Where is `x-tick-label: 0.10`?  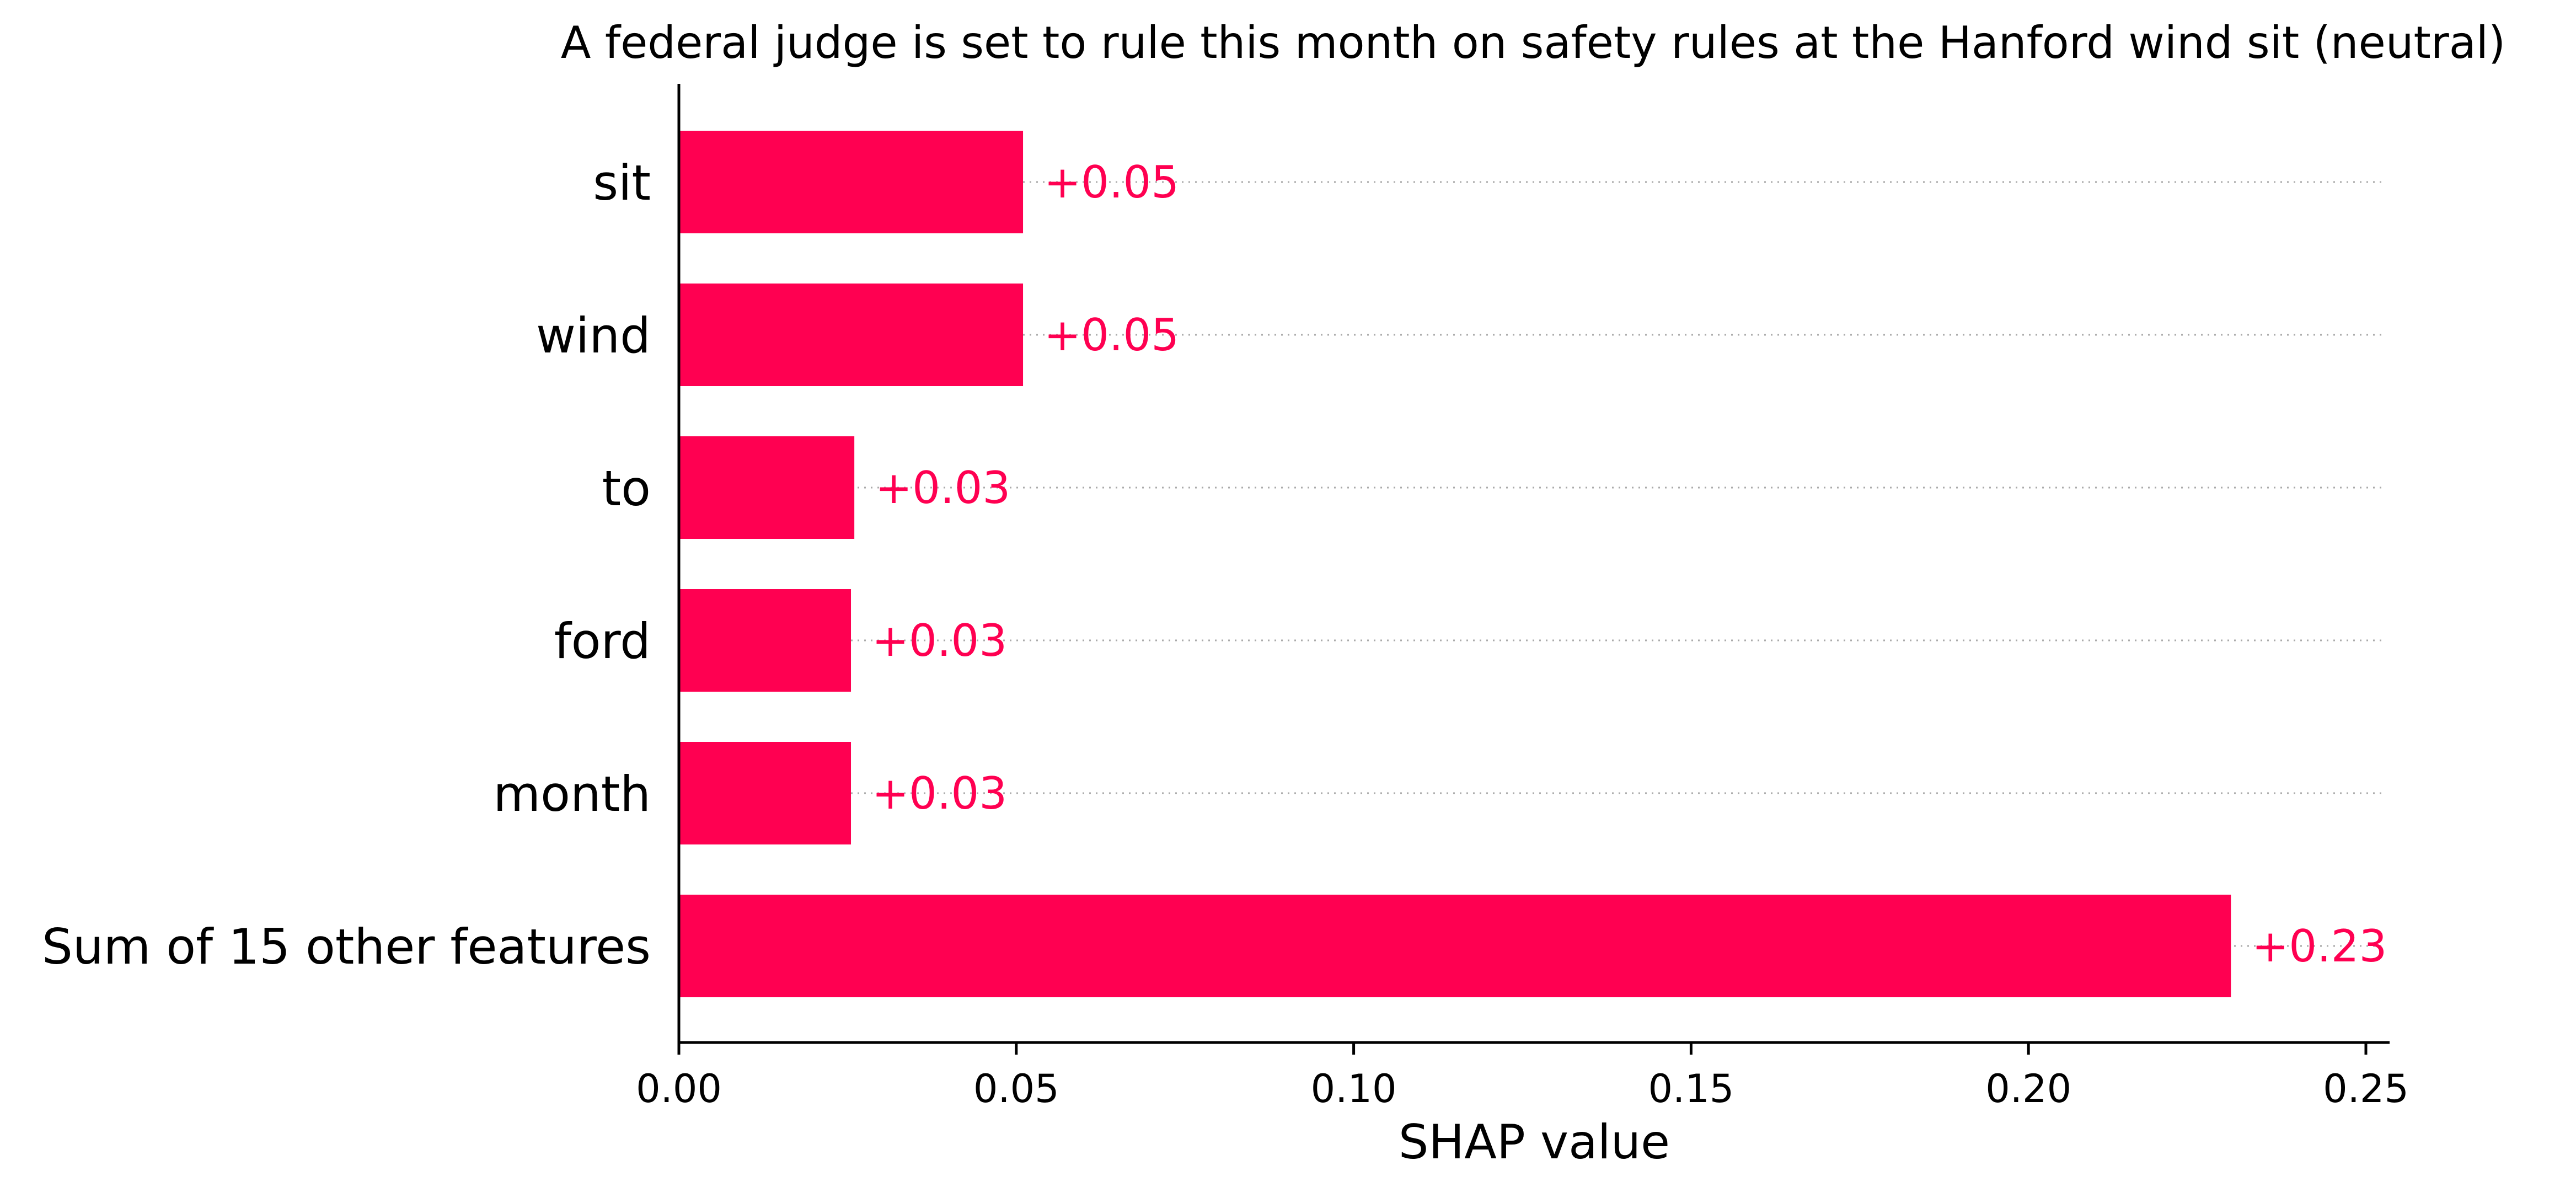
x-tick-label: 0.10 is located at coordinates (1354, 1088).